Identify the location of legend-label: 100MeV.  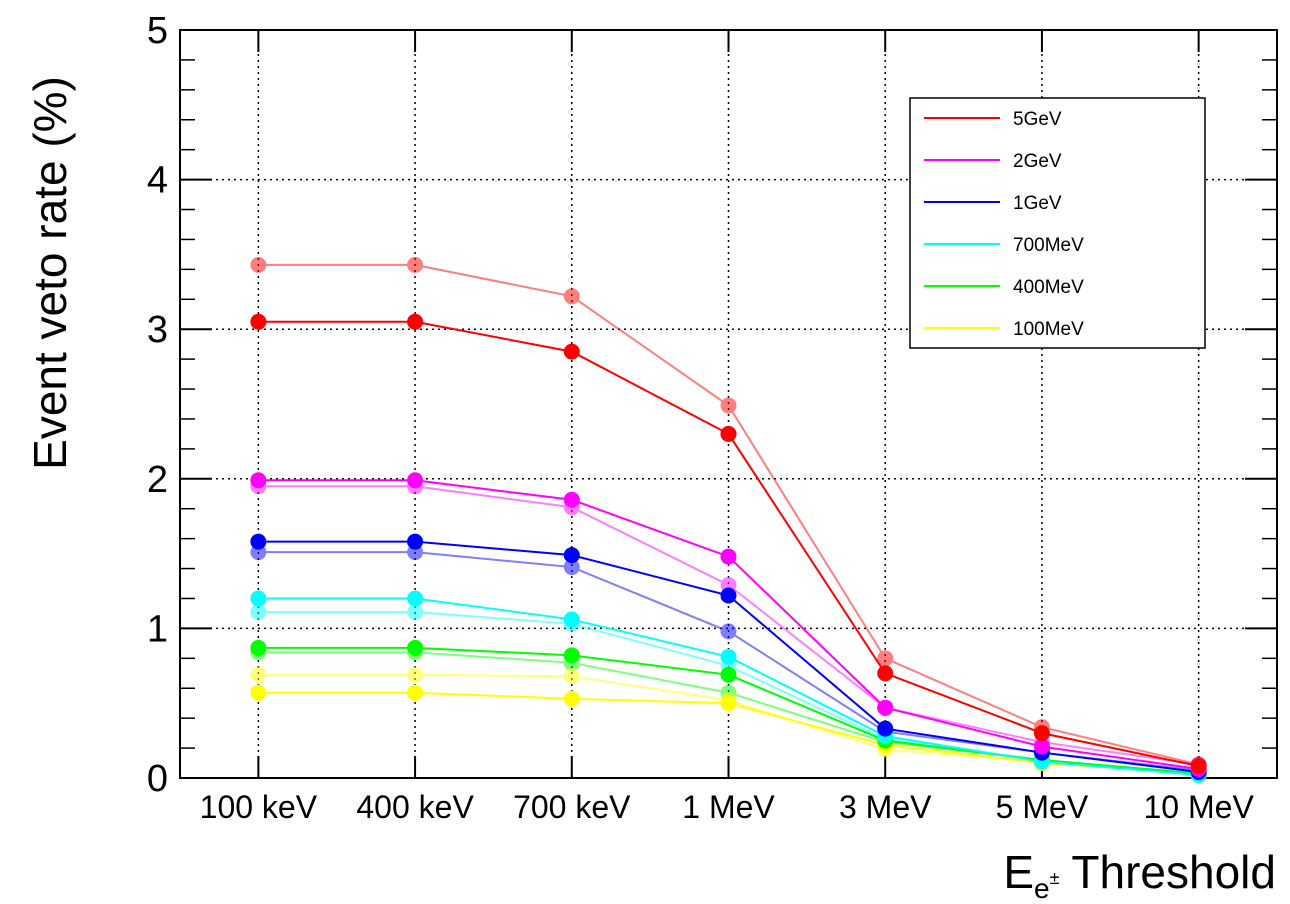
(1048, 329).